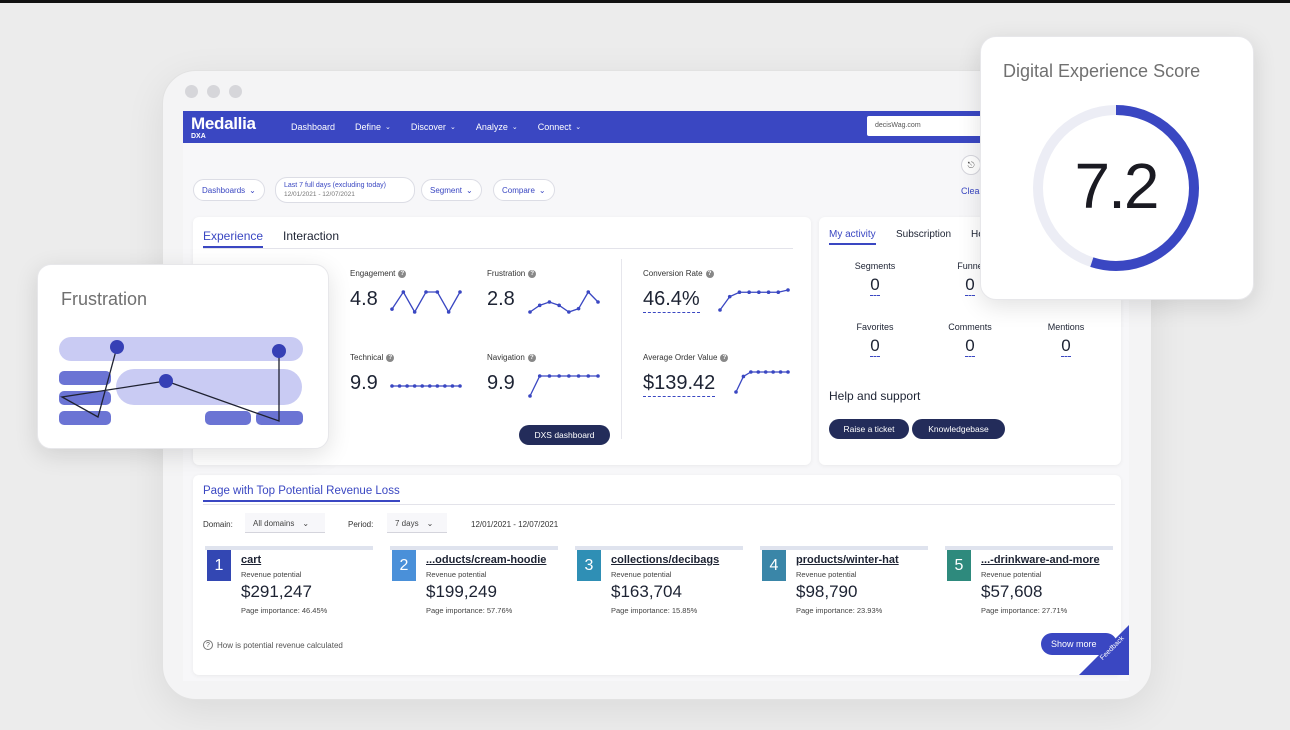 The image size is (1290, 730). I want to click on stat-mentions: Mentions 0, so click(1066, 339).